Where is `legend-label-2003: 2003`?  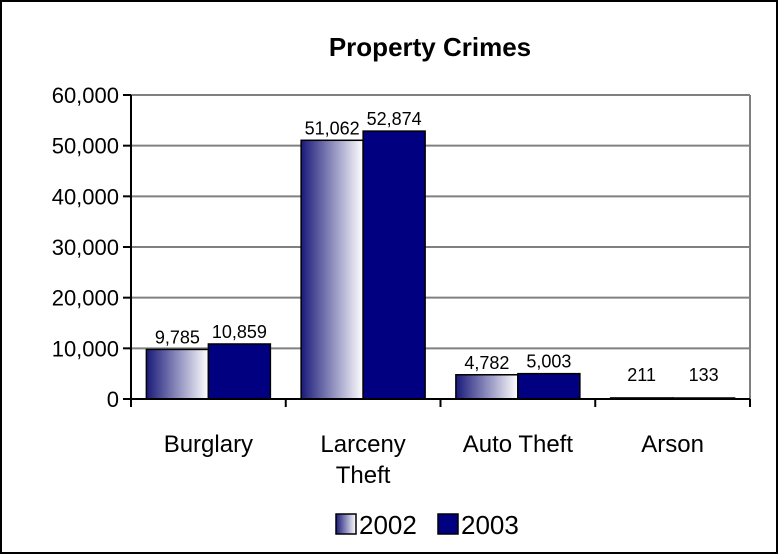 legend-label-2003: 2003 is located at coordinates (490, 525).